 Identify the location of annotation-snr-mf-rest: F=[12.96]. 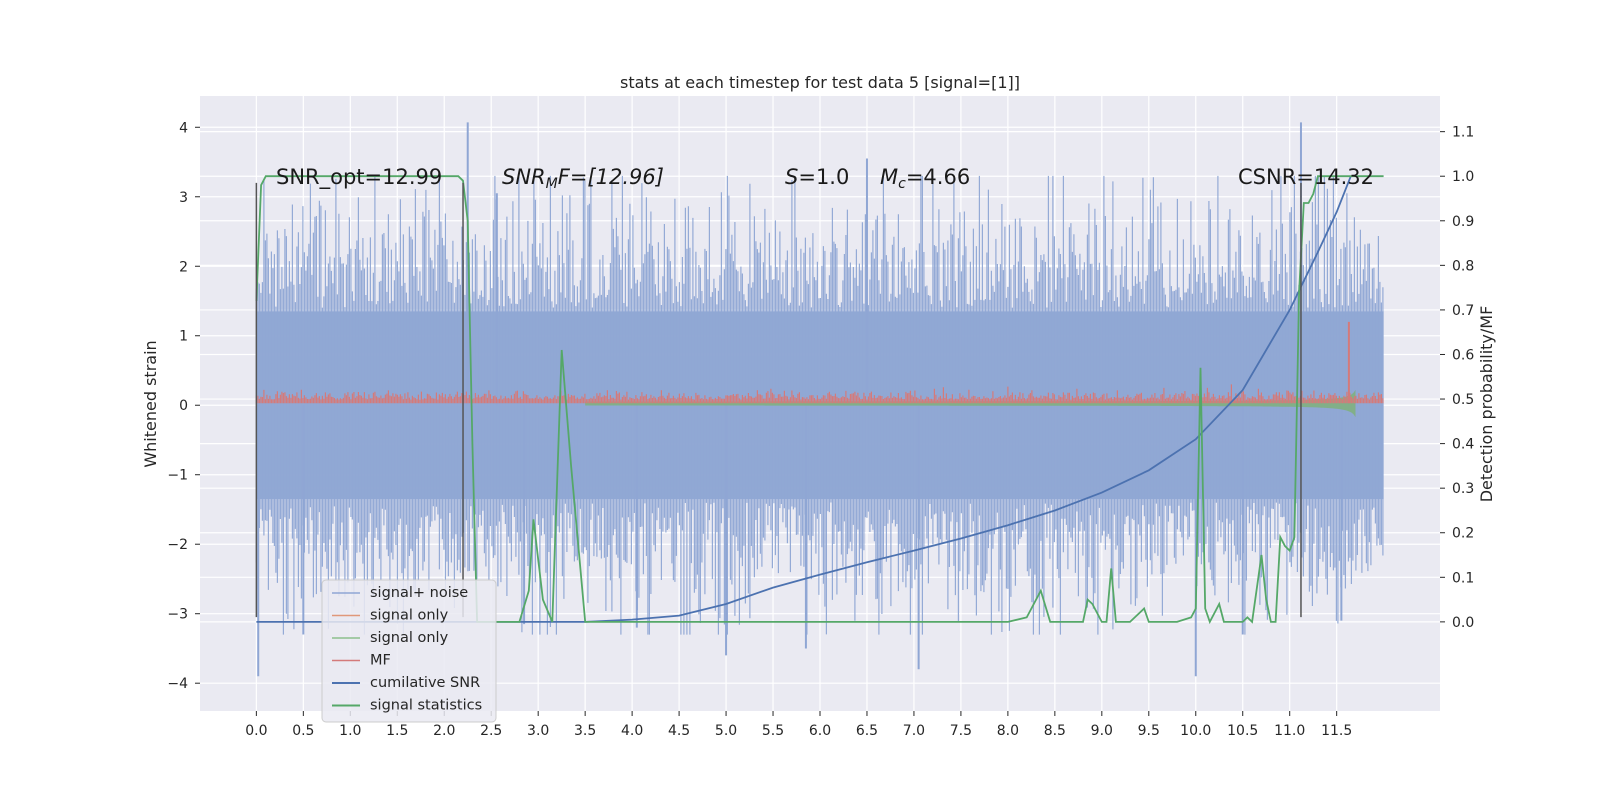
(611, 177).